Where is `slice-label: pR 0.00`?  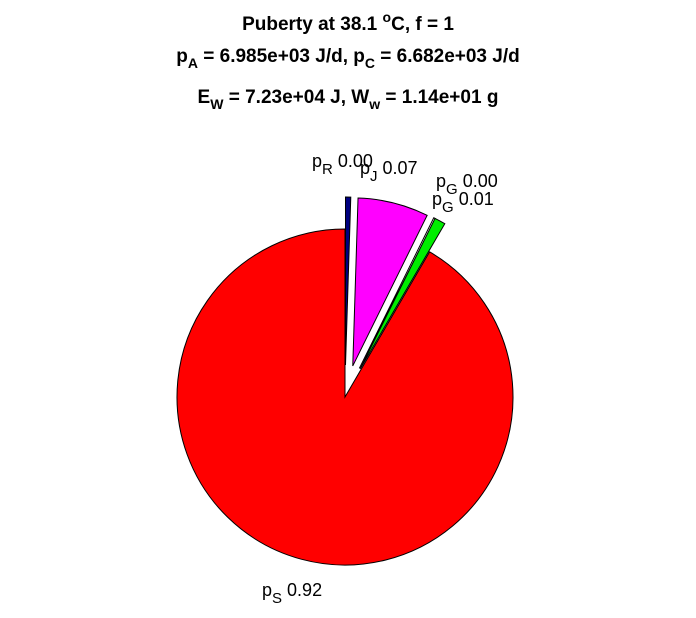 slice-label: pR 0.00 is located at coordinates (342, 164).